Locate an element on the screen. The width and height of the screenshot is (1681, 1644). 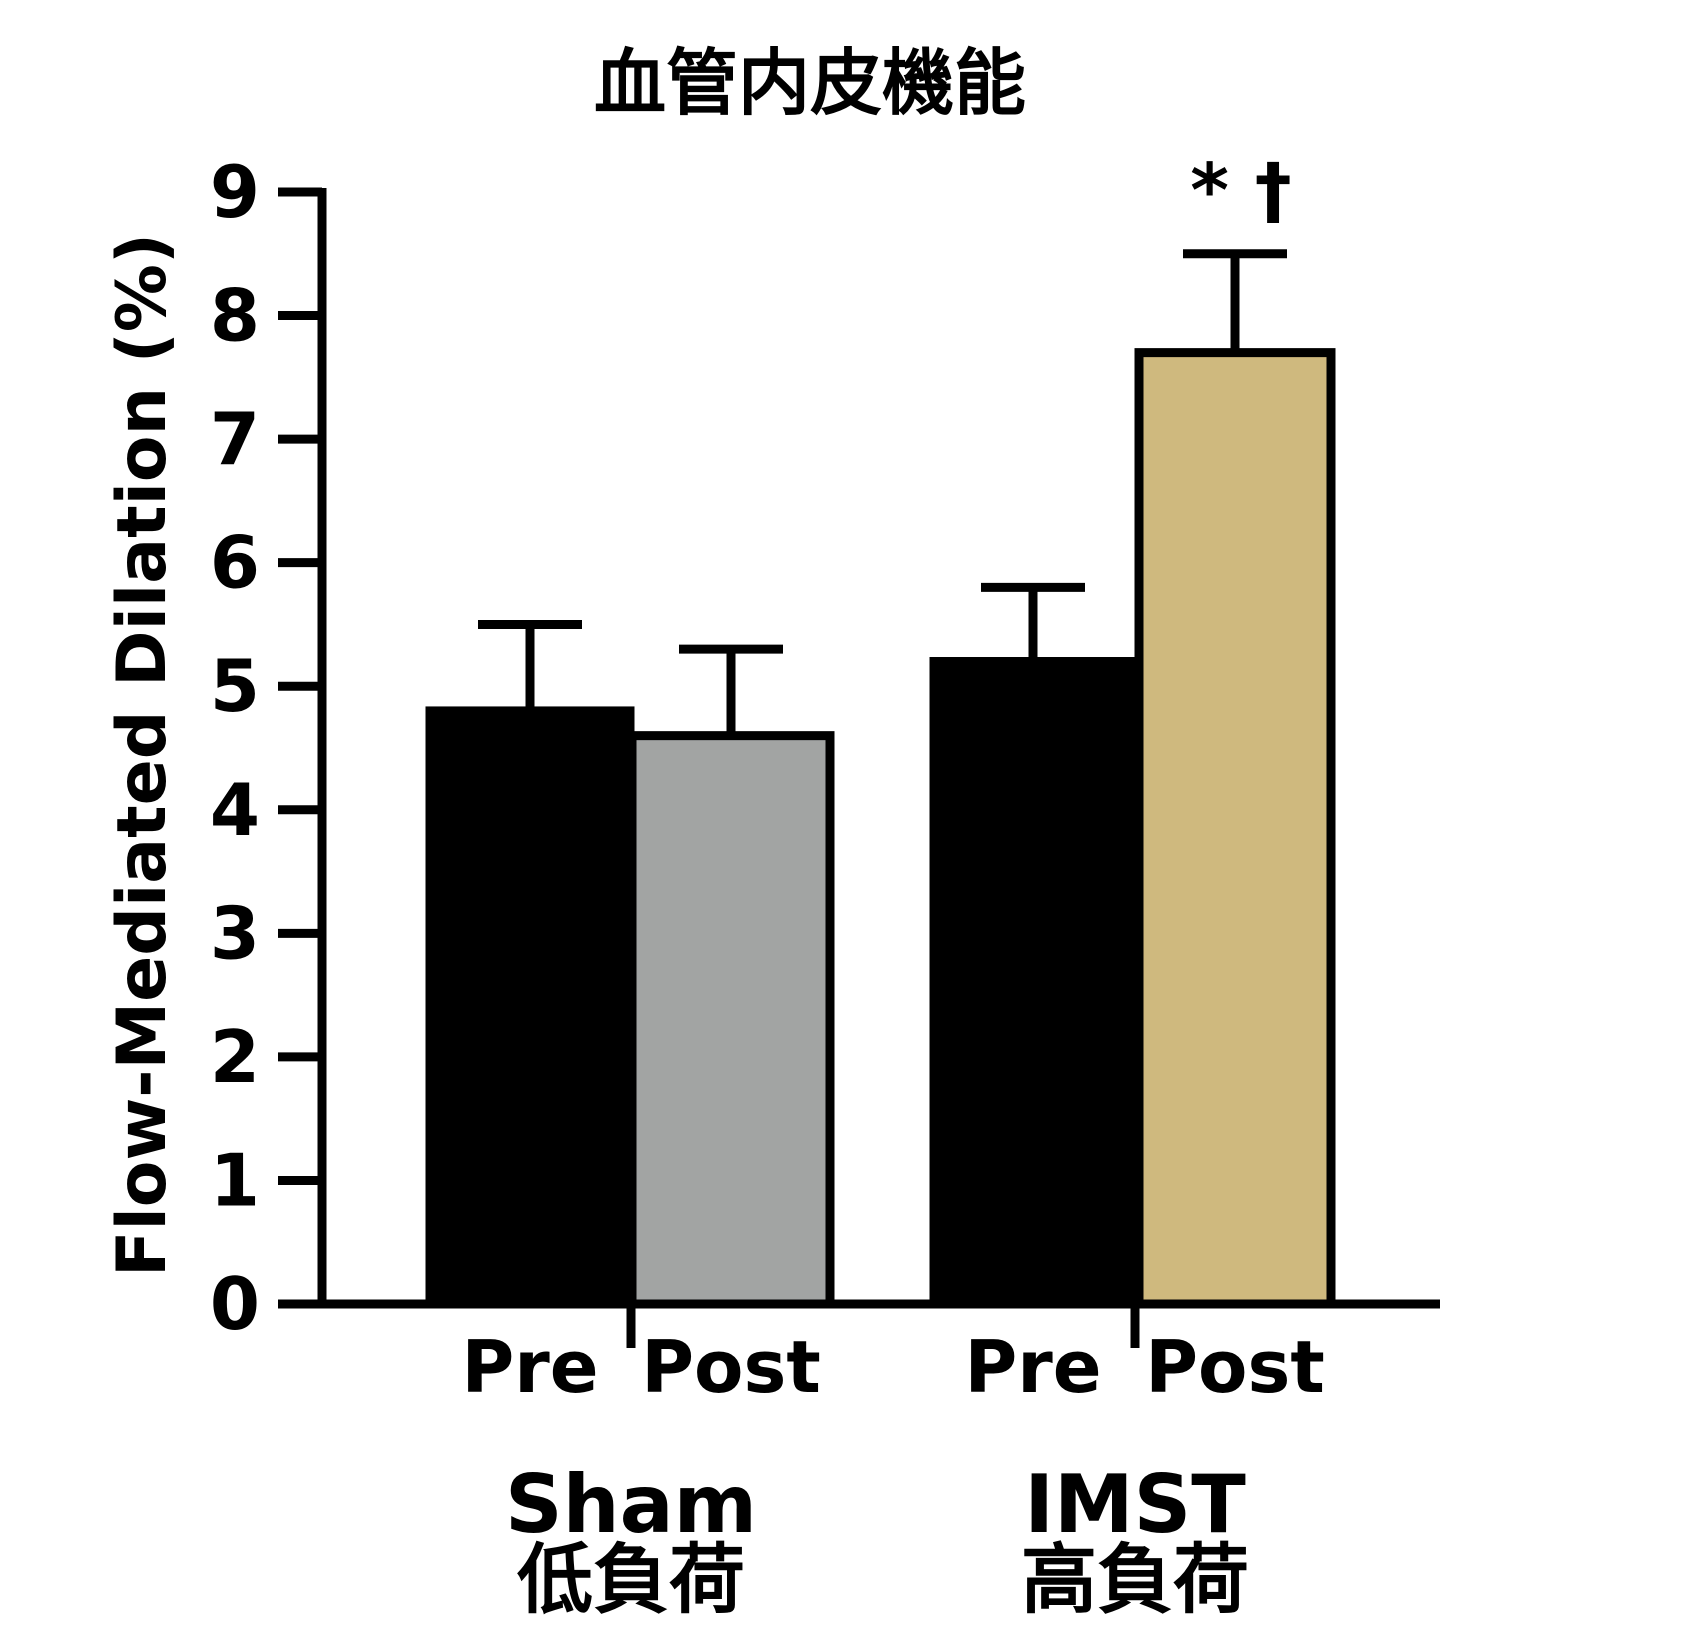
y-tick-label: 9 is located at coordinates (235, 192).